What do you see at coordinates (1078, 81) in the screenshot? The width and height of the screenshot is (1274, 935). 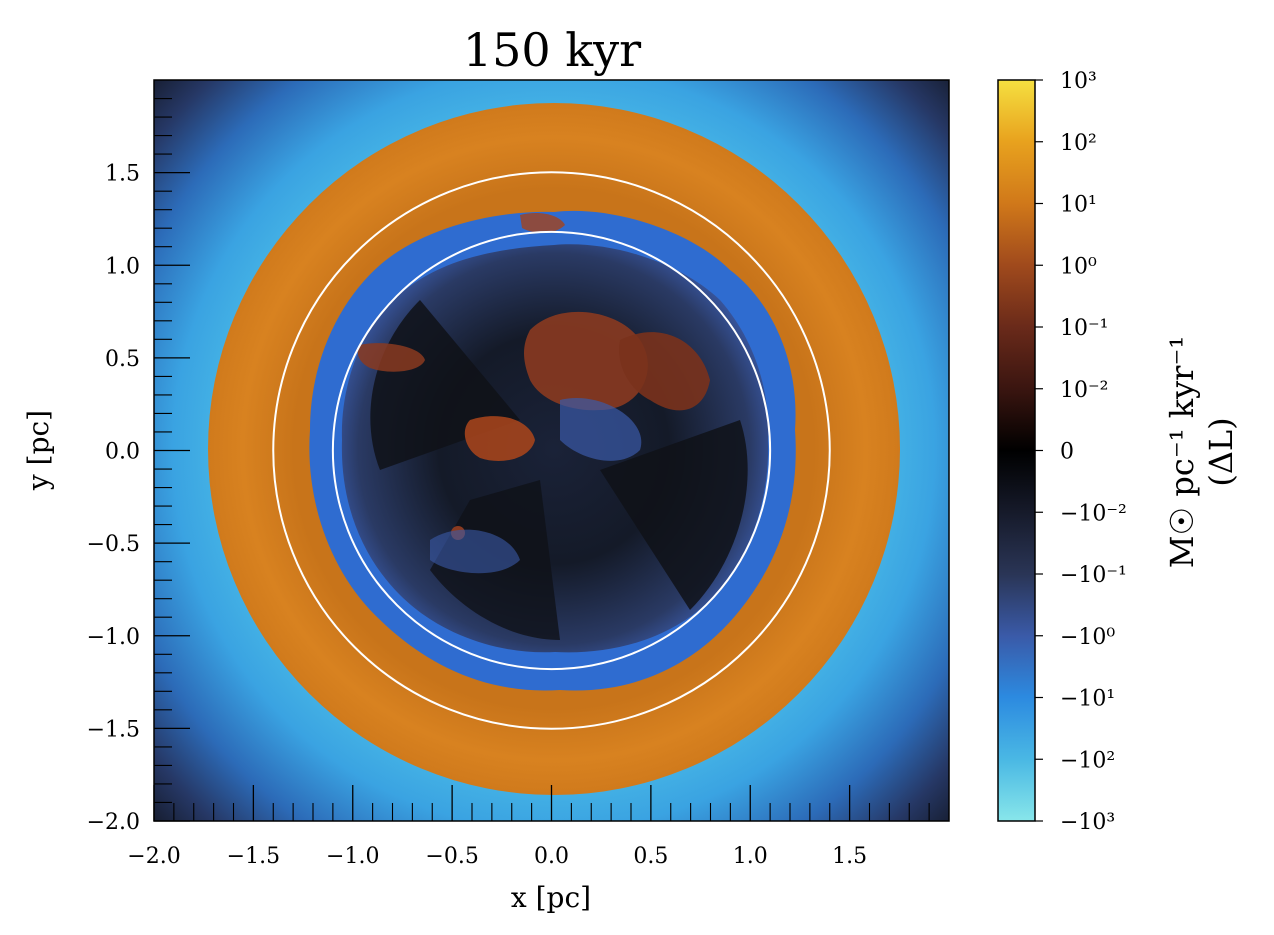 I see `colorbar-tick-label: 10³` at bounding box center [1078, 81].